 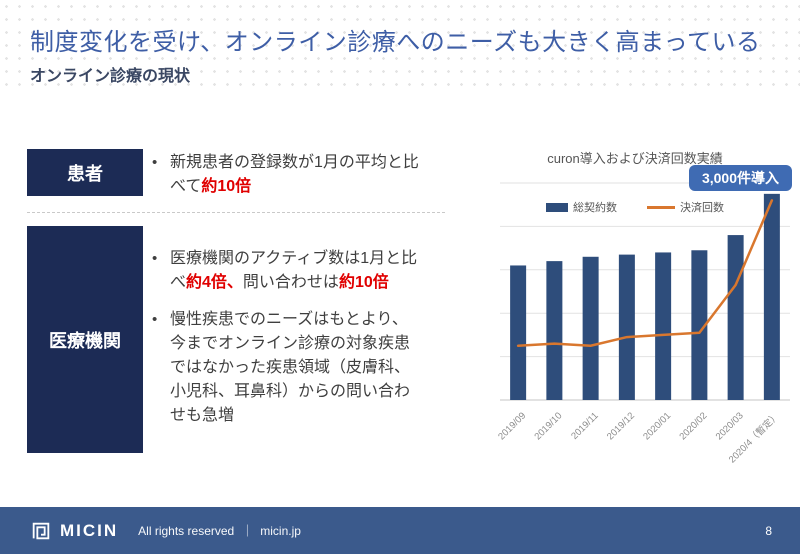 What do you see at coordinates (400, 530) in the screenshot?
I see `footer-bar: MICIN All rights reserved ｜ micin.jp 8` at bounding box center [400, 530].